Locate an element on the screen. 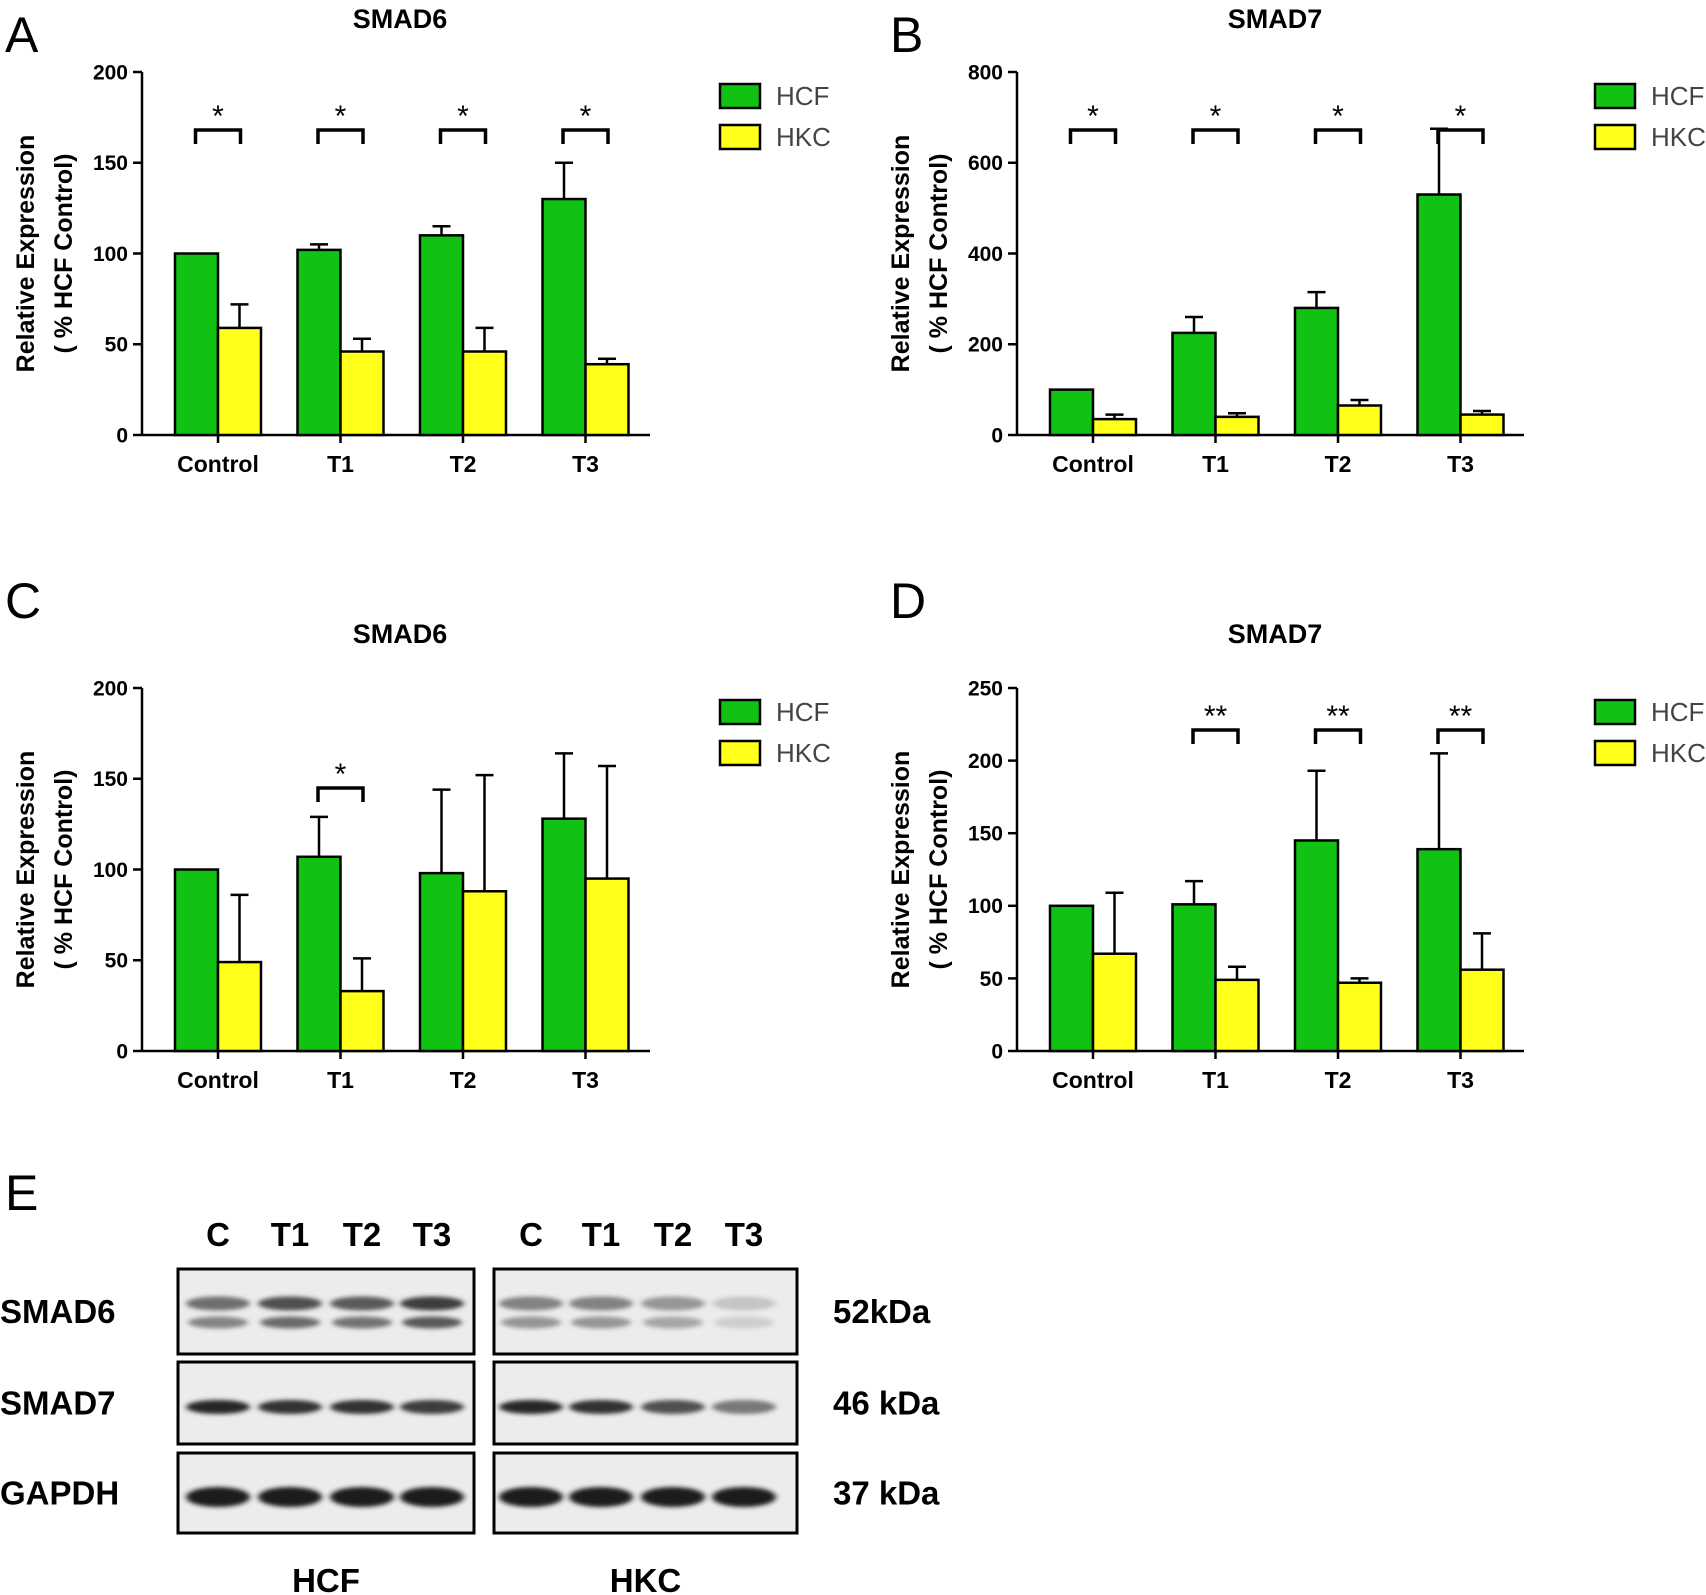 The height and width of the screenshot is (1595, 1706). group-label: HKC is located at coordinates (646, 1578).